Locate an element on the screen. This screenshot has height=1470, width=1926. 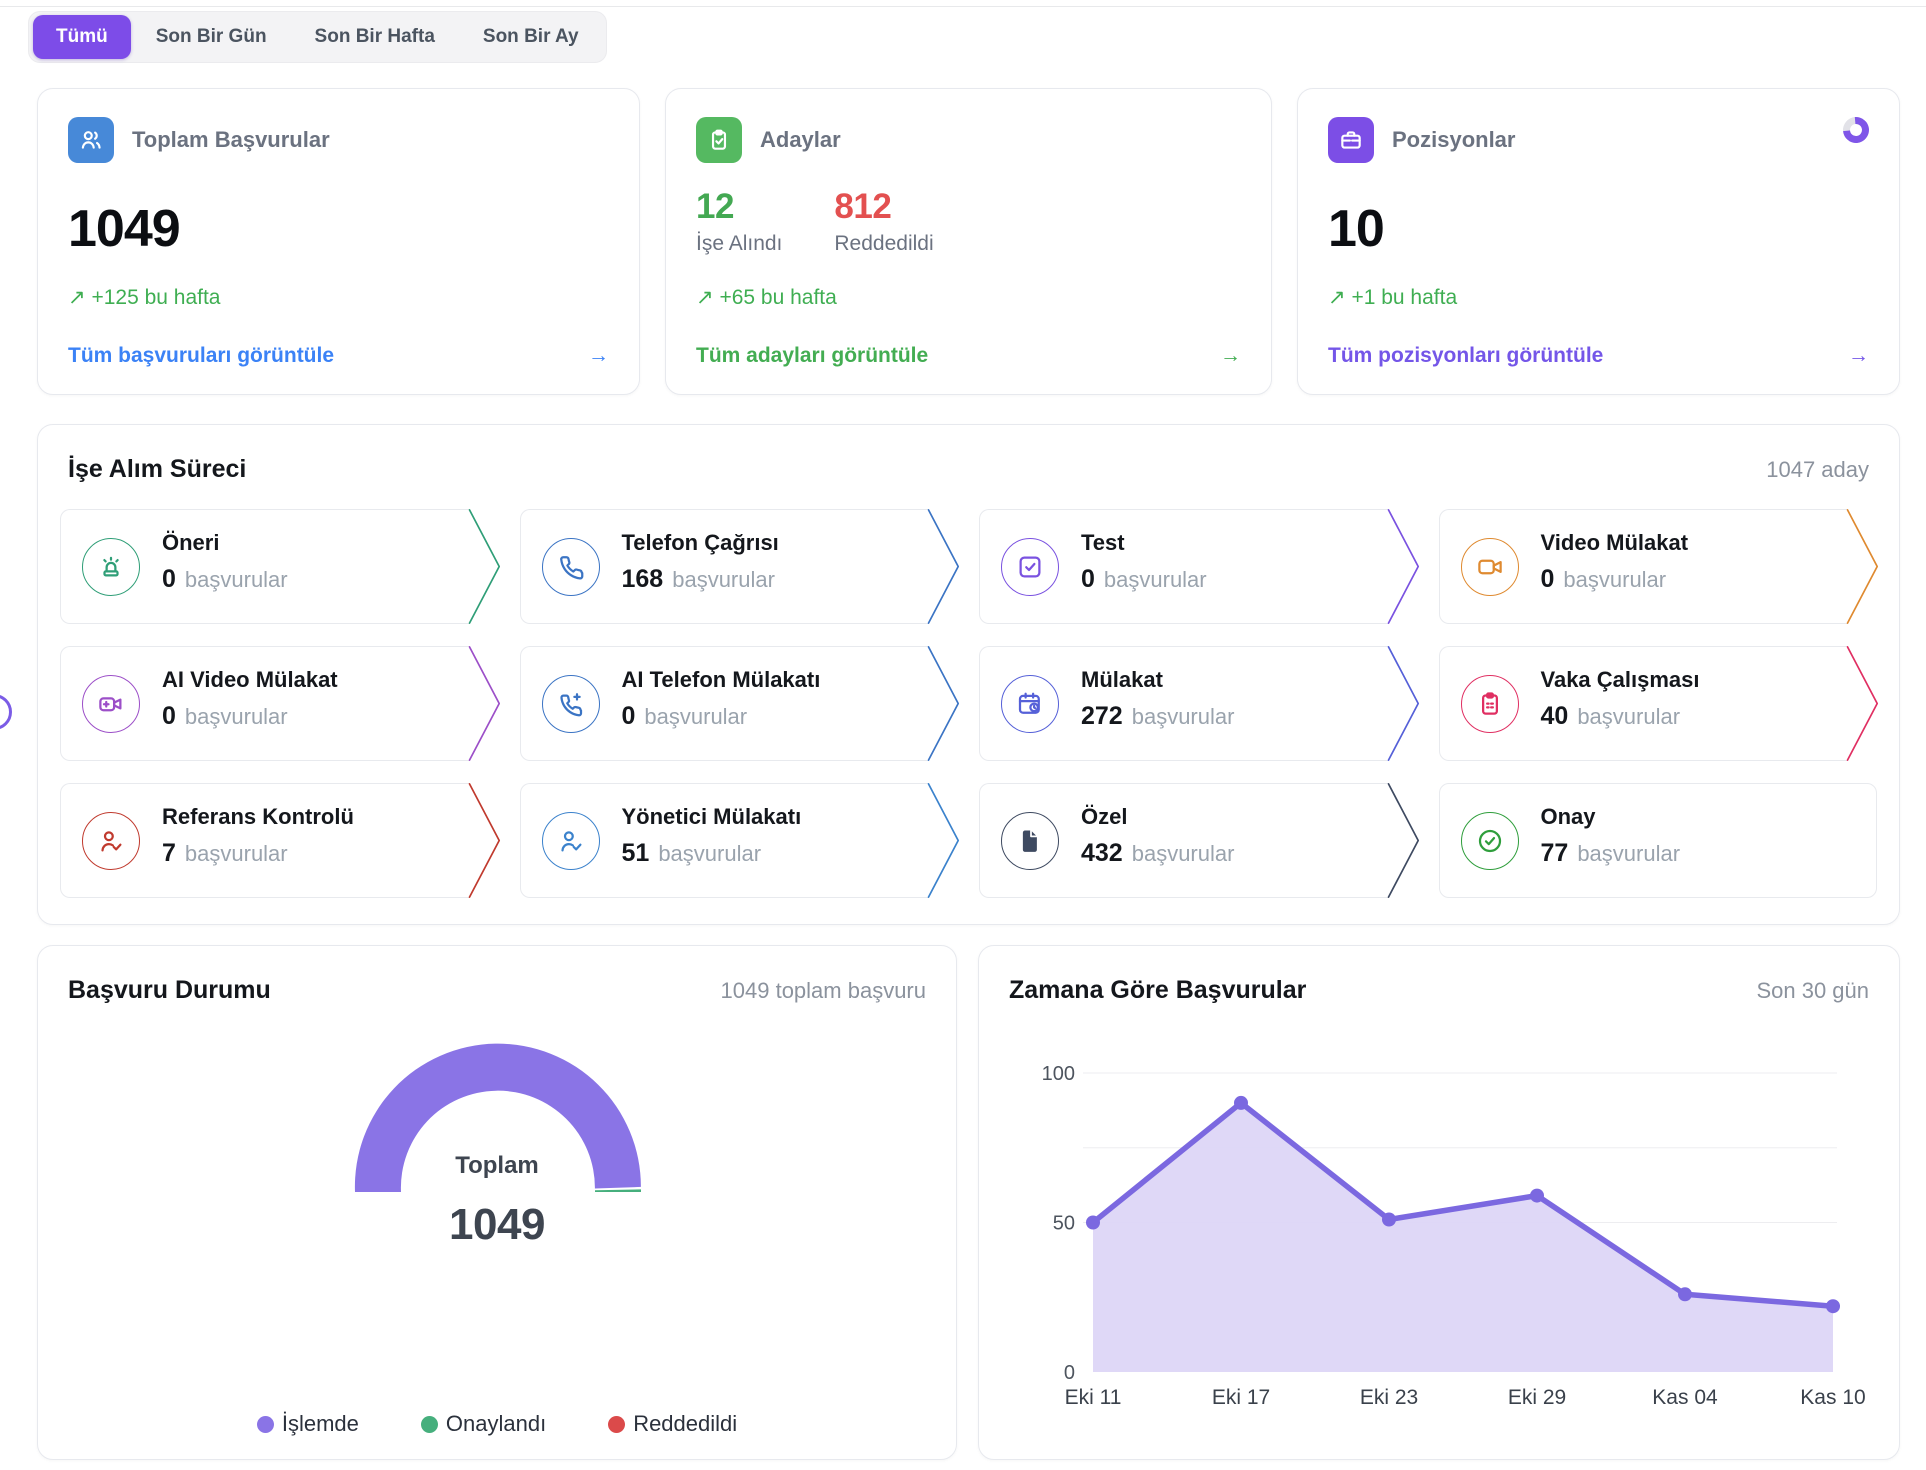
pipeline-stage-referans-kontrolu: Referans Kontrolü 7 başvurular is located at coordinates (280, 840).